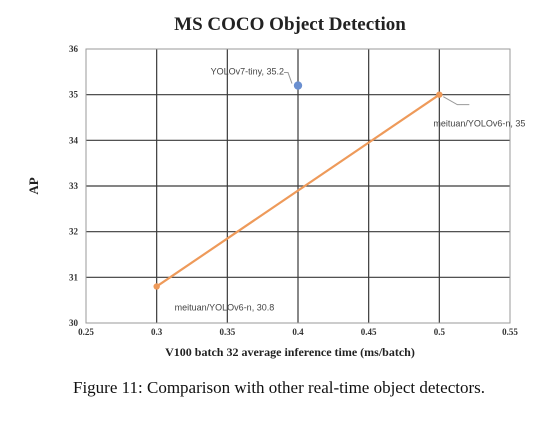  Describe the element at coordinates (74, 186) in the screenshot. I see `y-tick-label: 33` at that location.